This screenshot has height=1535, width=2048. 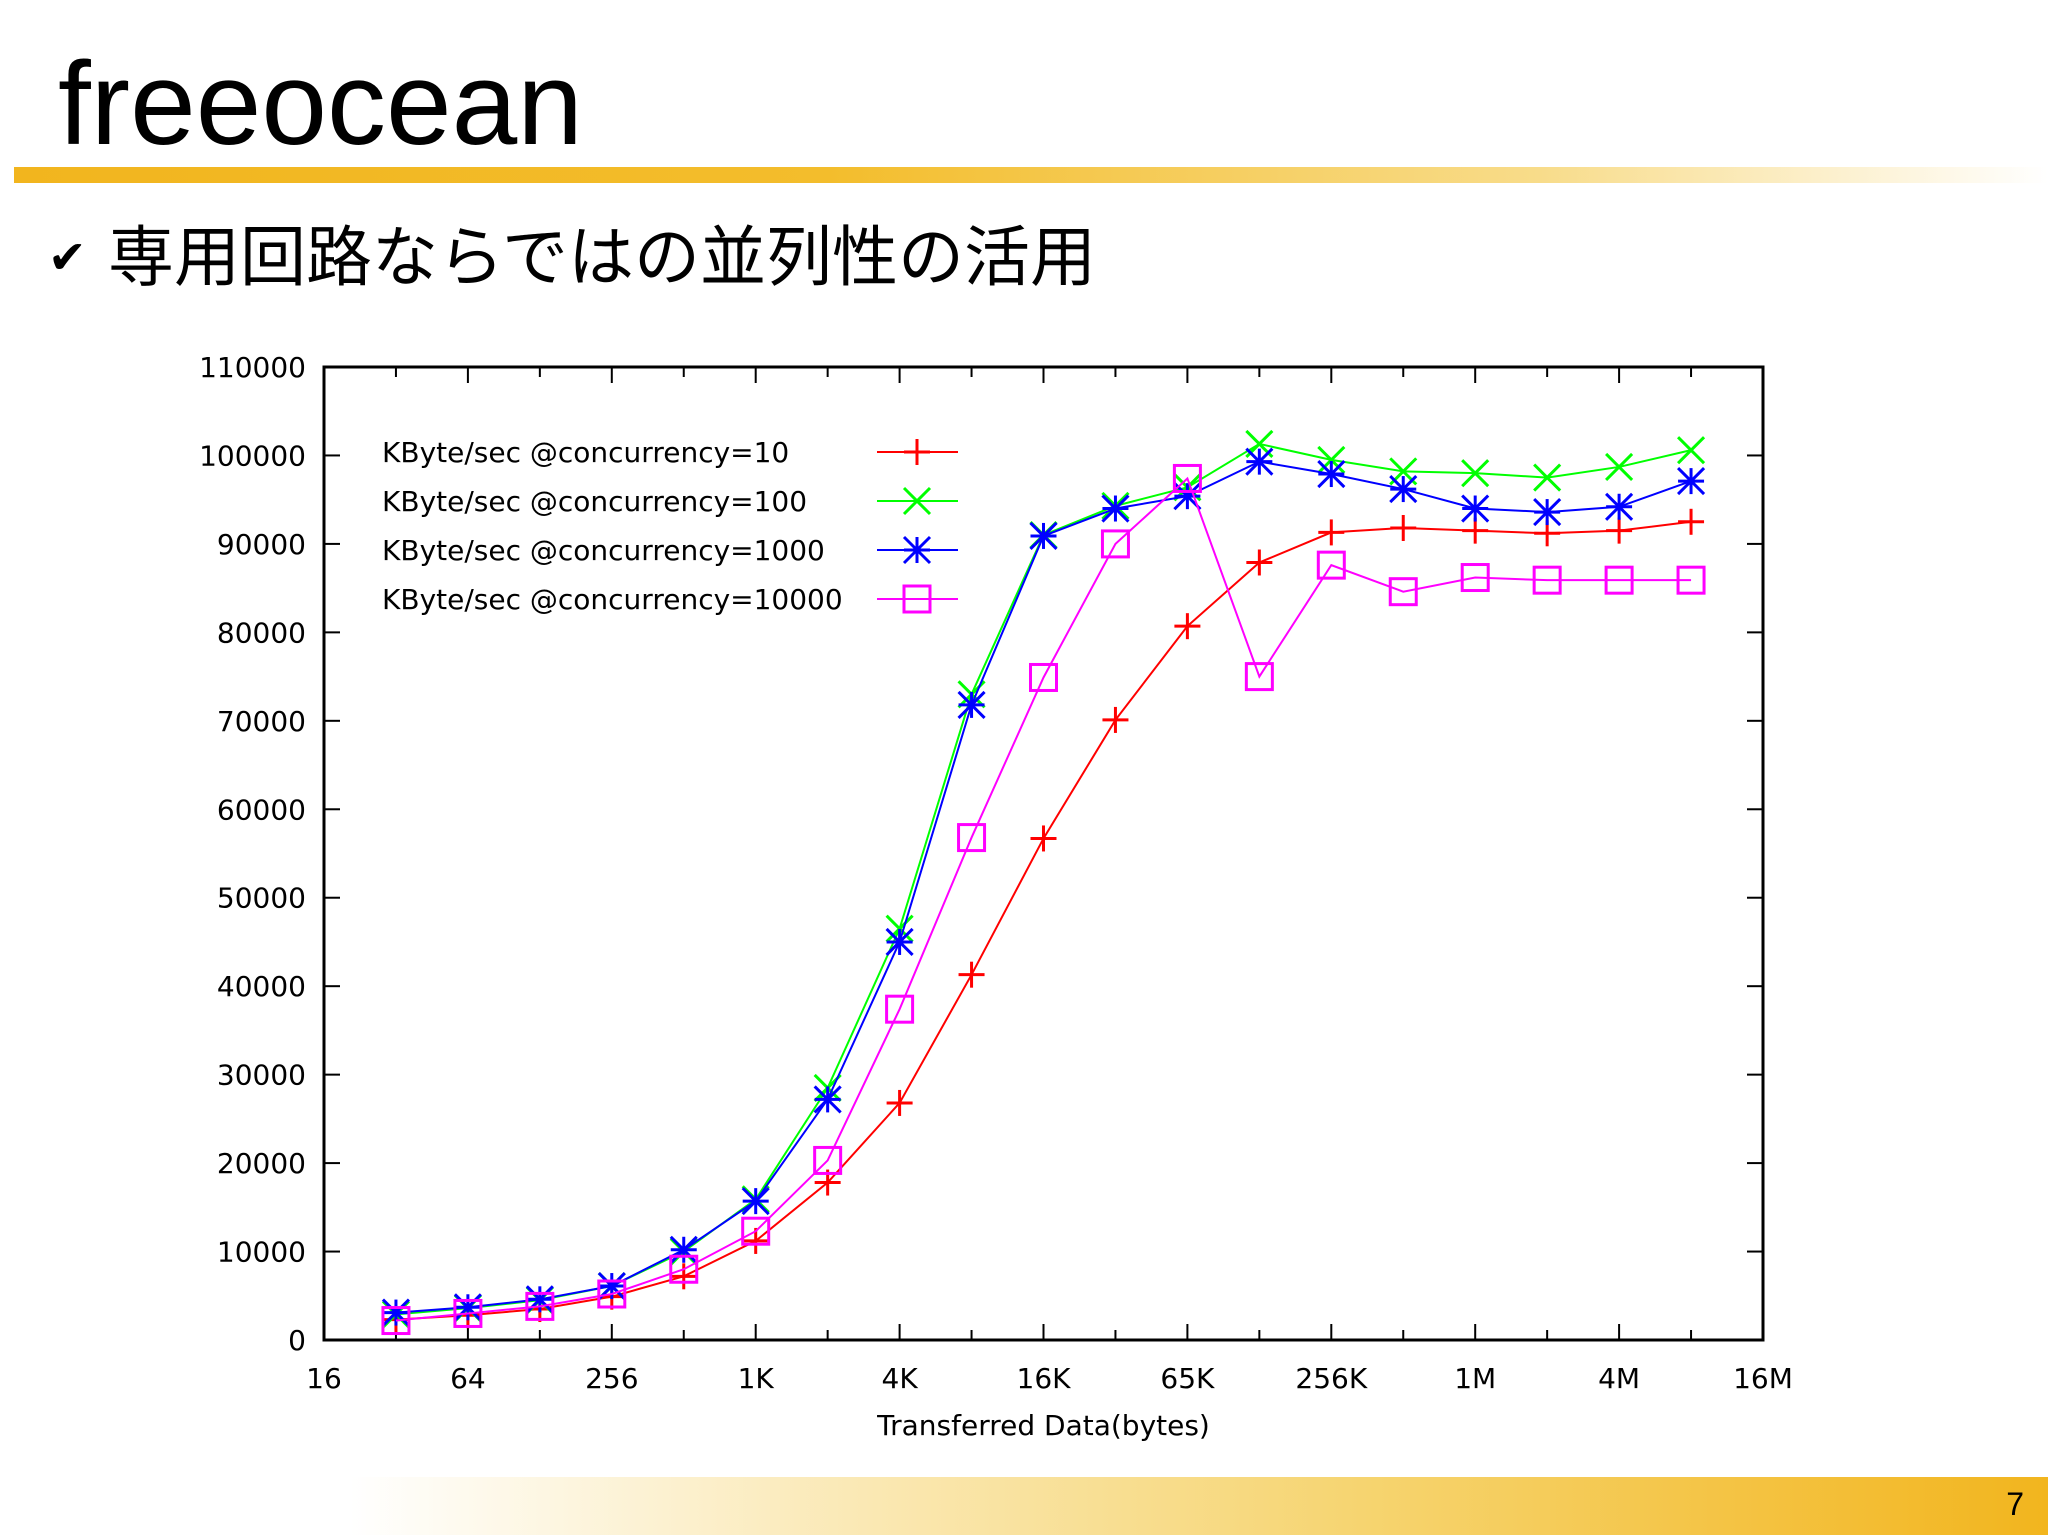 What do you see at coordinates (1763, 1378) in the screenshot?
I see `x-tick-label: 16M` at bounding box center [1763, 1378].